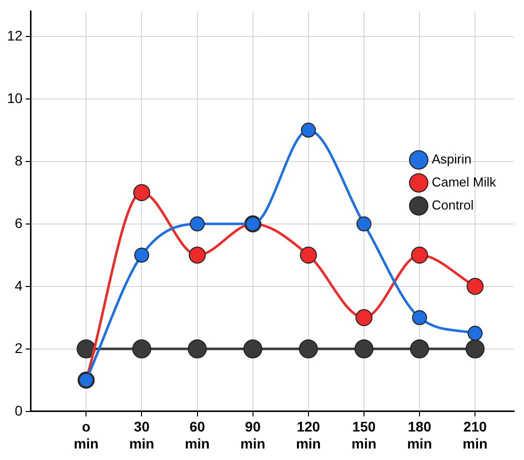 This screenshot has height=460, width=524. Describe the element at coordinates (14, 35) in the screenshot. I see `y-tick-label: 12` at that location.